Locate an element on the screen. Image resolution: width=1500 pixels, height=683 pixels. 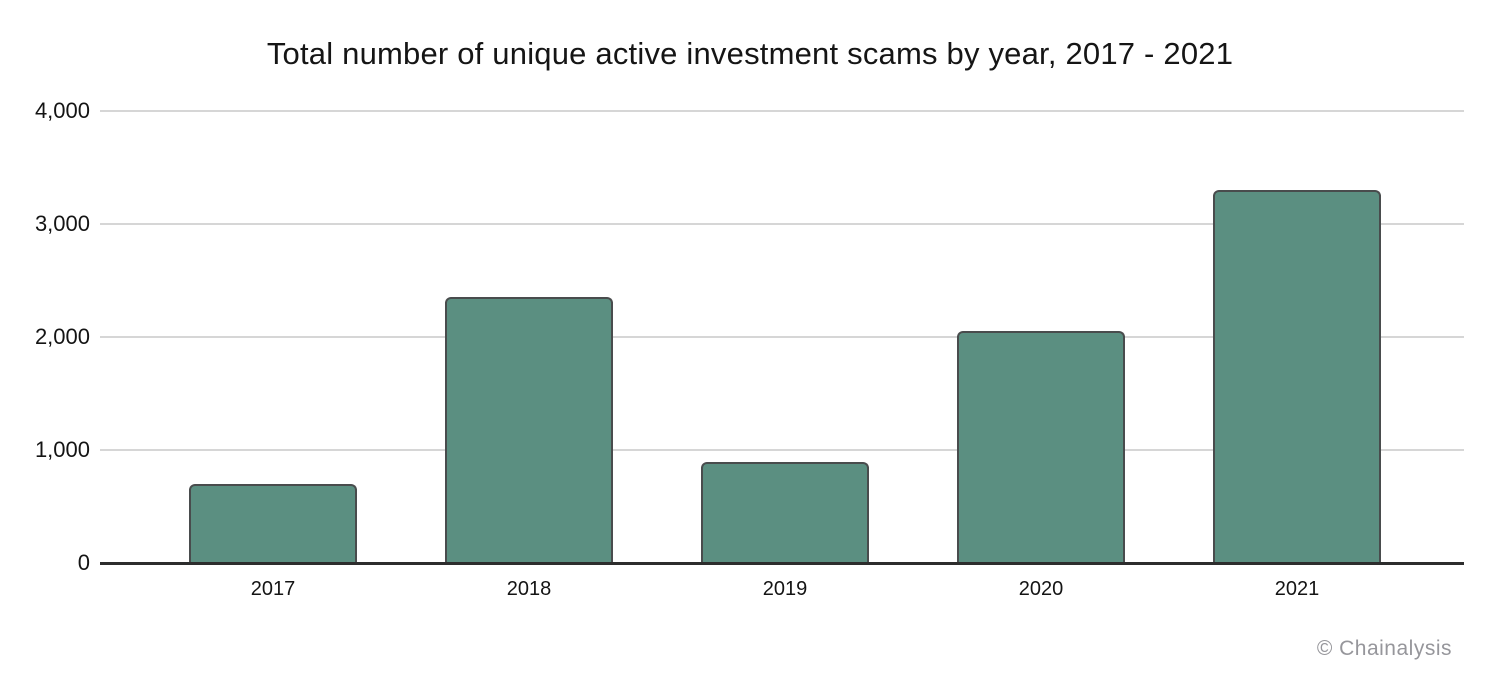
bar-2020 is located at coordinates (1041, 447).